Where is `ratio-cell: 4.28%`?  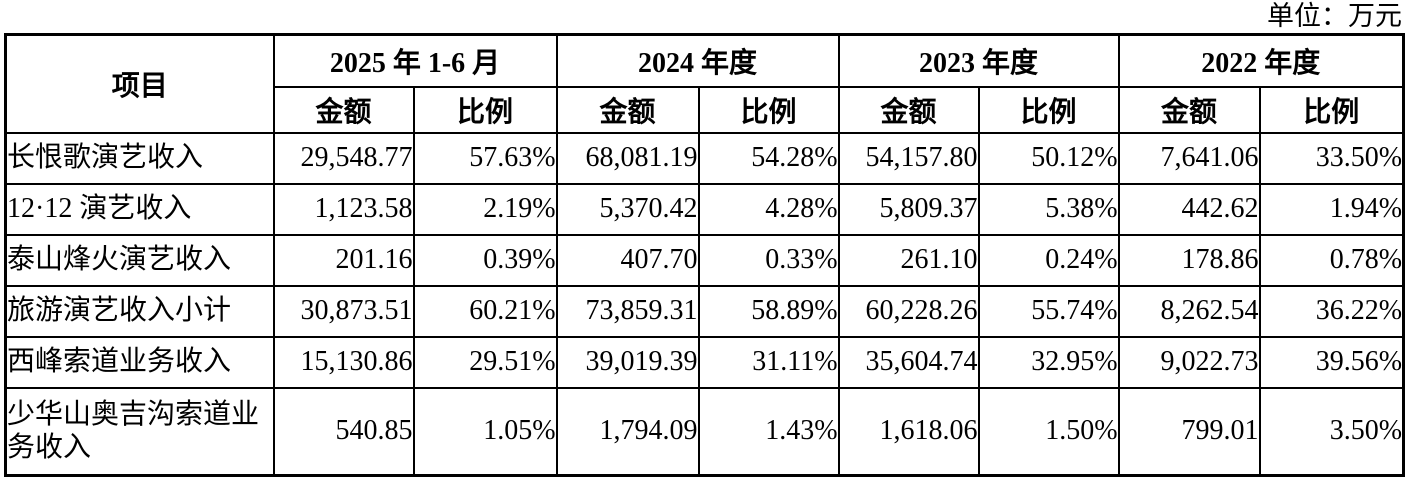 ratio-cell: 4.28% is located at coordinates (768, 209).